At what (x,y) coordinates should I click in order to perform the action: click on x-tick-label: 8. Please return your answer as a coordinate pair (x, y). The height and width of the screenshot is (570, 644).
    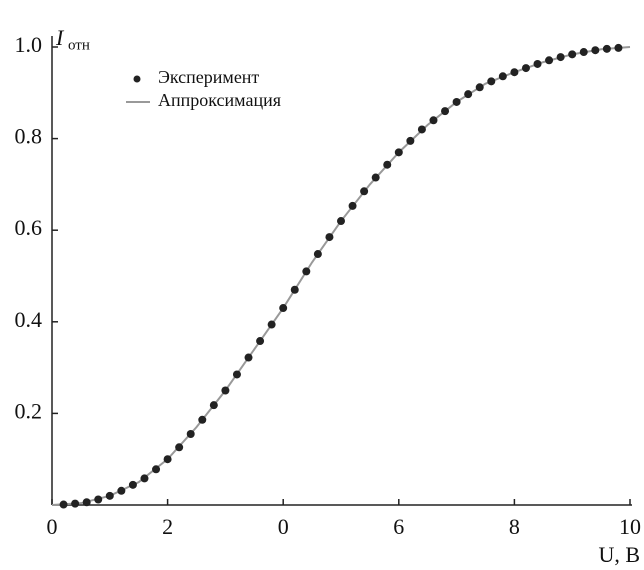
    Looking at the image, I should click on (514, 526).